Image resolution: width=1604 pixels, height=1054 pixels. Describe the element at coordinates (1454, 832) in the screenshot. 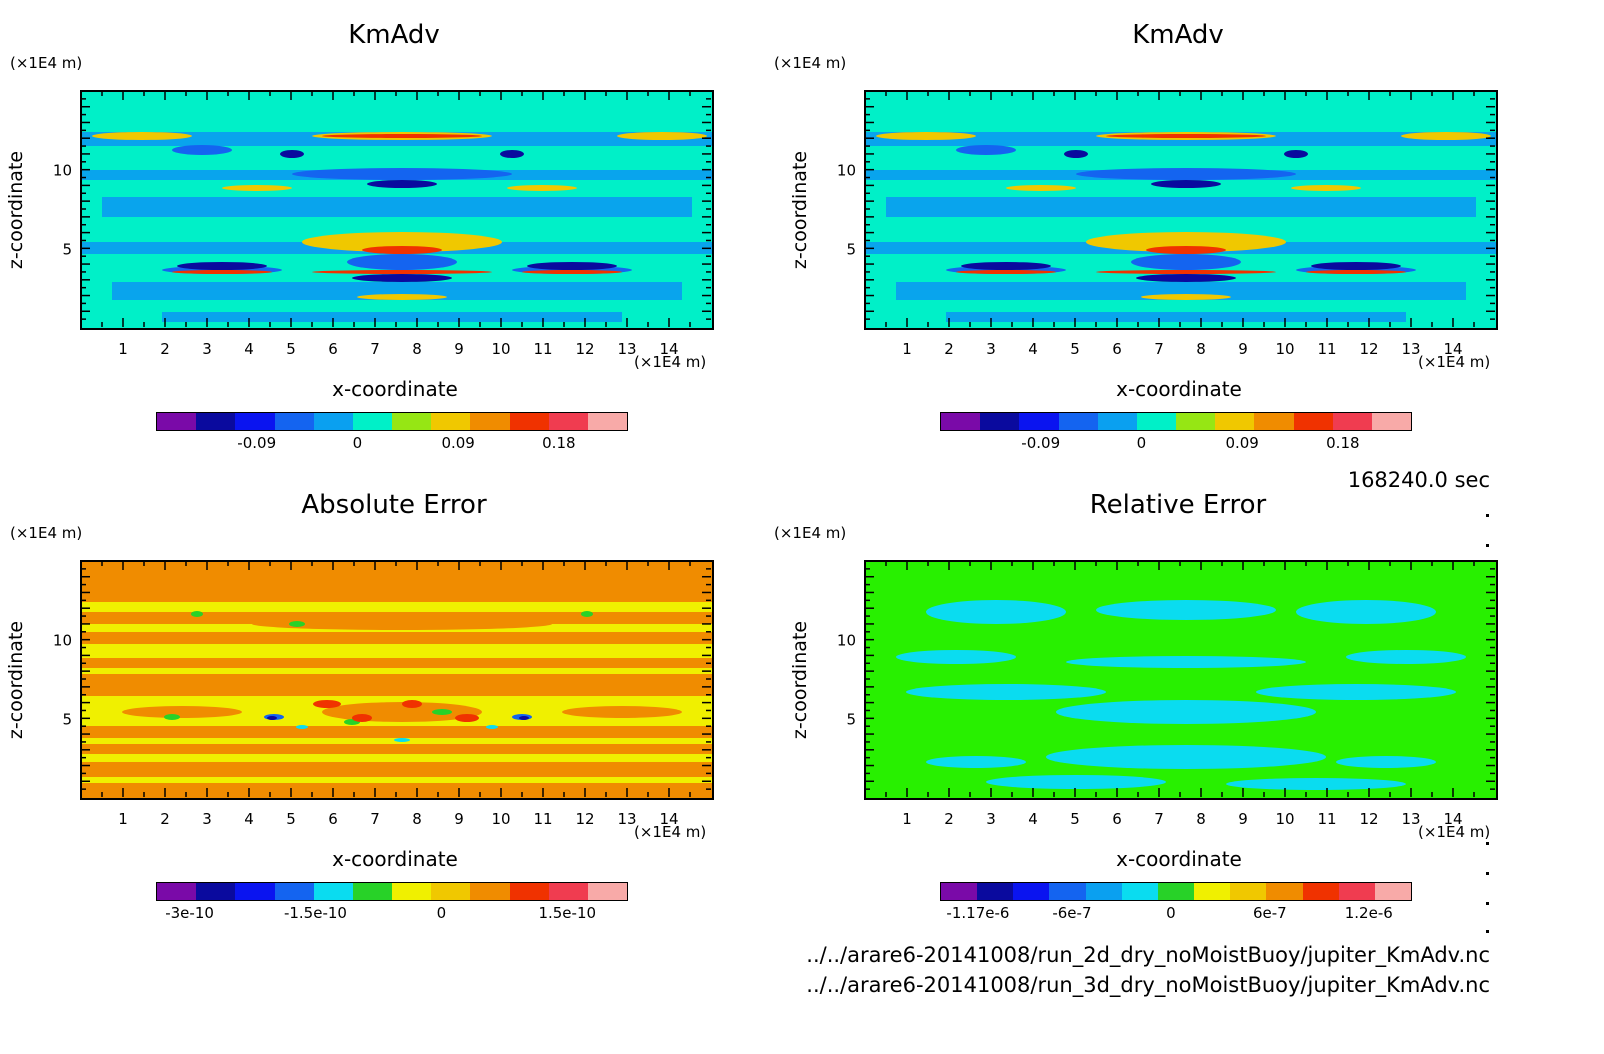

I see `x-unit-label: (×1E4 m)` at that location.